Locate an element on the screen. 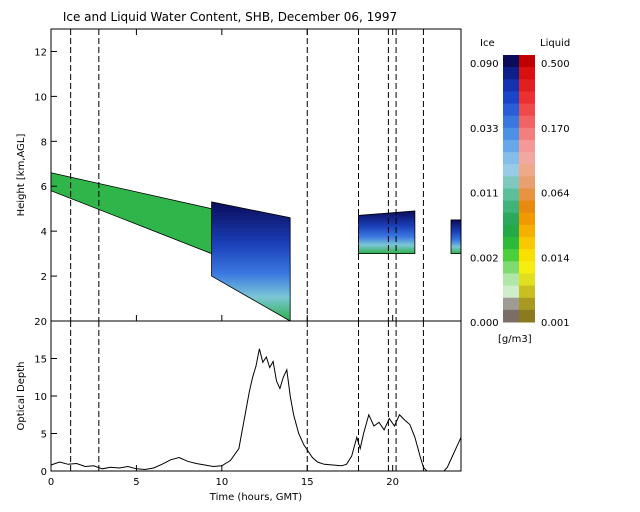 This screenshot has width=640, height=512. od-tick-label: 0 is located at coordinates (44, 472).